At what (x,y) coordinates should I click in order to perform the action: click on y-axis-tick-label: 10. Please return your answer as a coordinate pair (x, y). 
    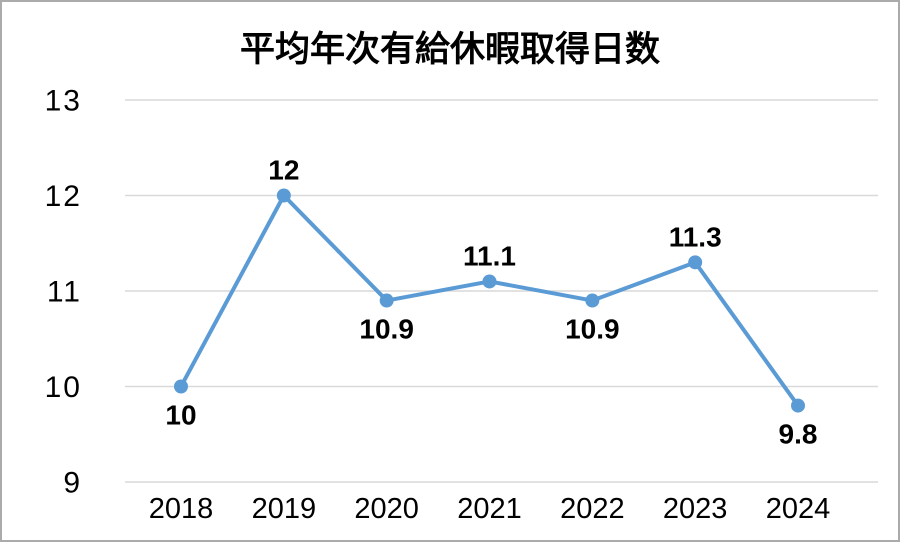
    Looking at the image, I should click on (63, 387).